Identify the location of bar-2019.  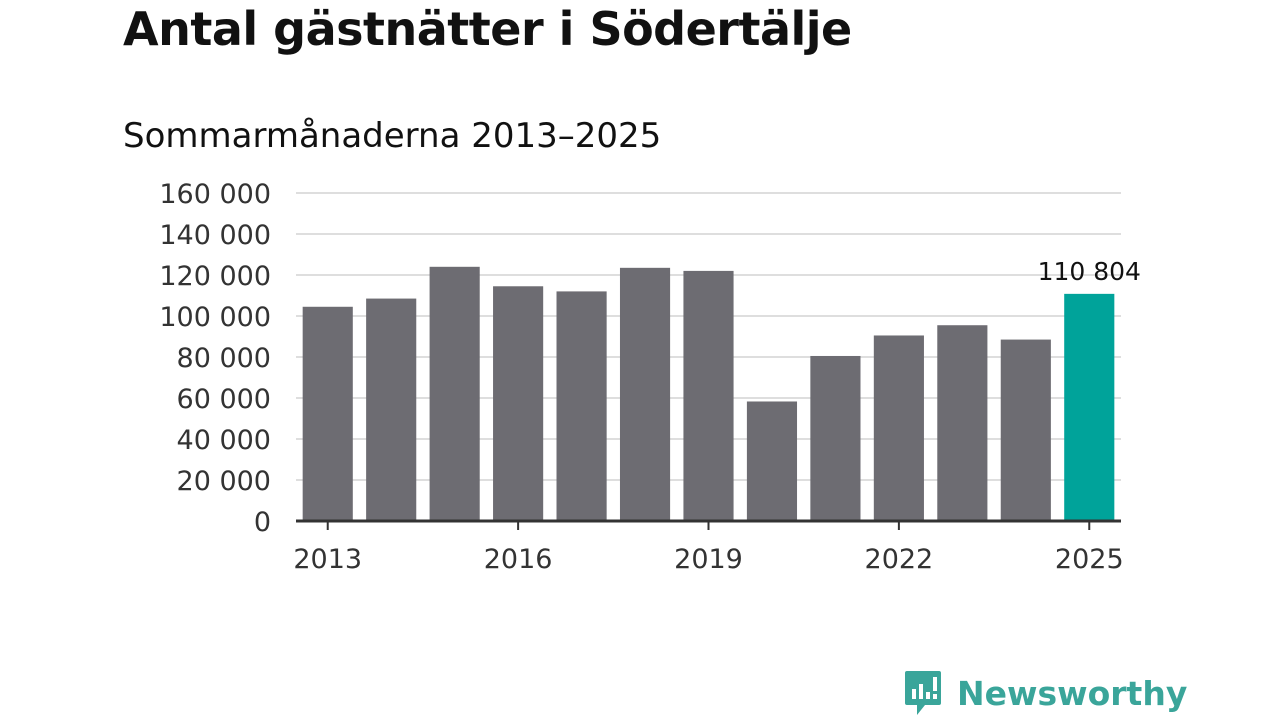
(708, 395).